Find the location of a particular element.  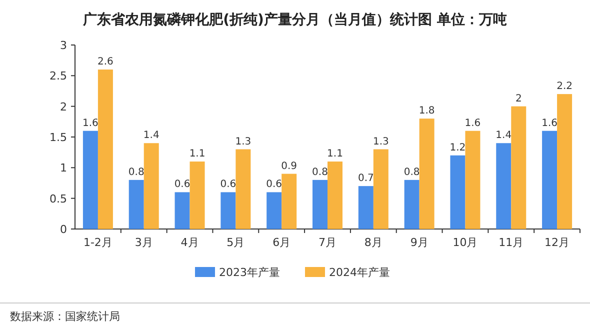

source-note: 数据来源：国家统计局 is located at coordinates (65, 316).